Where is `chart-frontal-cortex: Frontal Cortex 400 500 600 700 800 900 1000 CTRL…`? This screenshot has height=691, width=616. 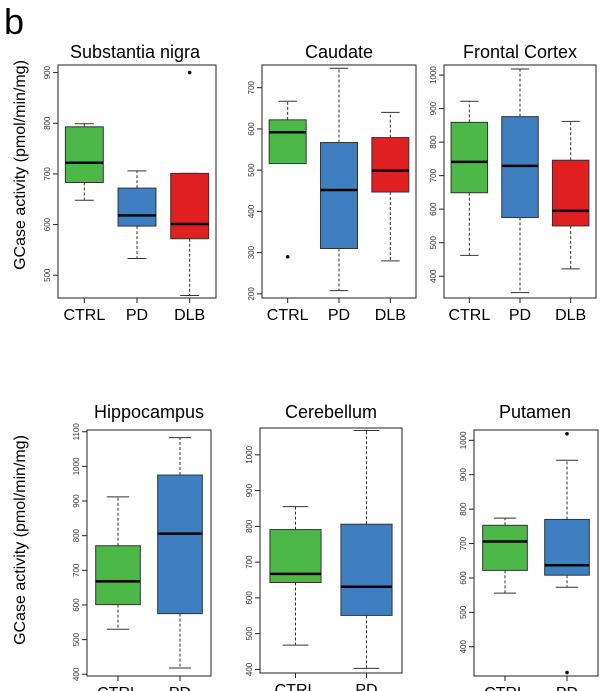
chart-frontal-cortex: Frontal Cortex 400 500 600 700 800 900 1000 CTRL… is located at coordinates (513, 183).